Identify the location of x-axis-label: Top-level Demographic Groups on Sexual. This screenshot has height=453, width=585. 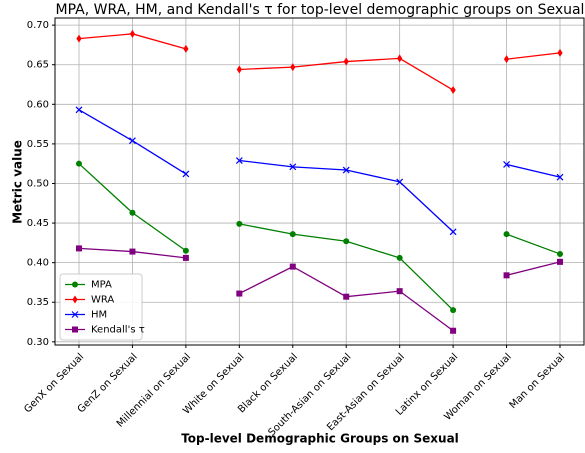
(320, 439).